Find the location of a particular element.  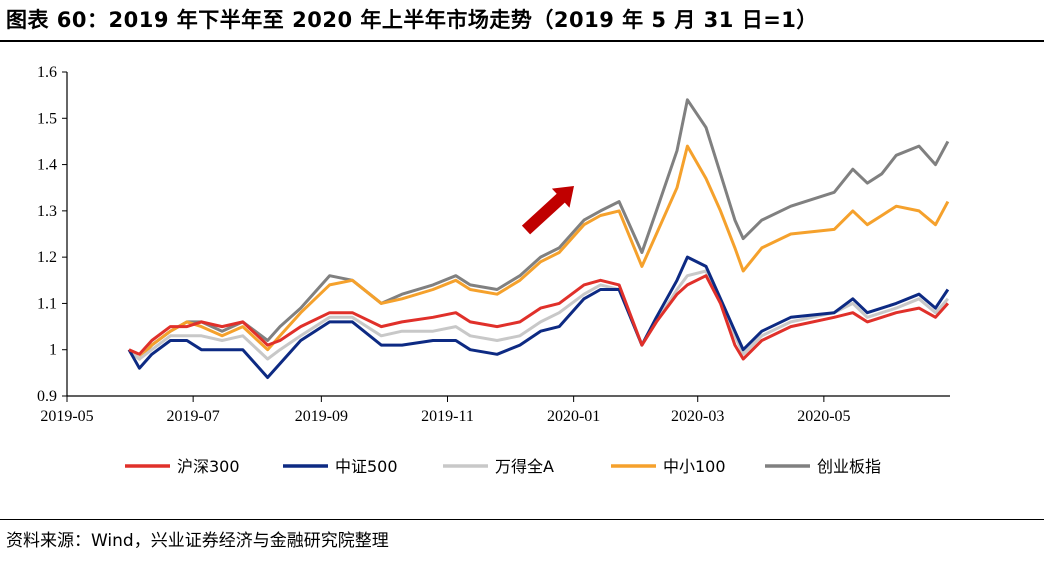

chart-legend: 沪深300 中证500 万得全A 中小100 创业板指 is located at coordinates (503, 466).